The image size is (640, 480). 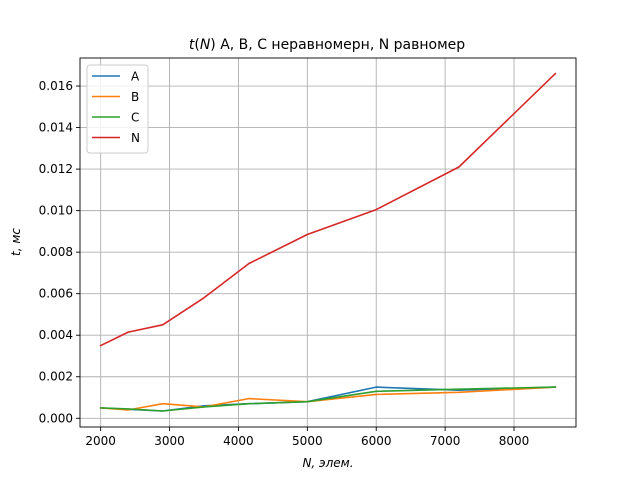 What do you see at coordinates (445, 441) in the screenshot?
I see `x-tick-label: 7000` at bounding box center [445, 441].